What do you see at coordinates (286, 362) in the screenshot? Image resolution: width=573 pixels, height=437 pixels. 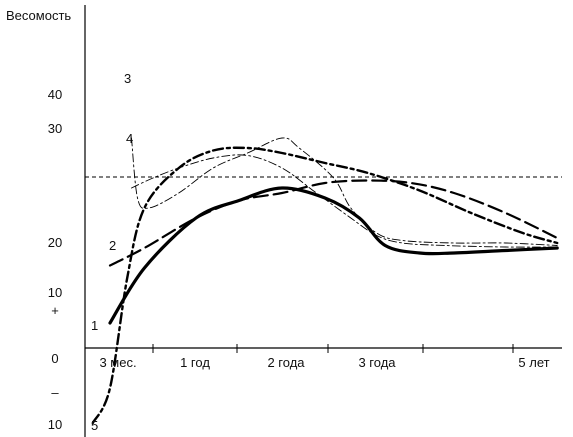 I see `x-tick-label: 2 года` at bounding box center [286, 362].